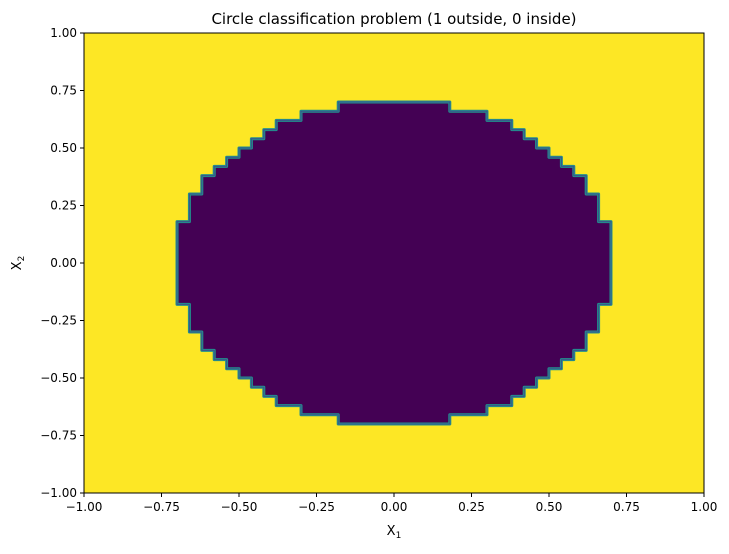 The height and width of the screenshot is (554, 729). I want to click on x-tick-label: 1.00, so click(704, 507).